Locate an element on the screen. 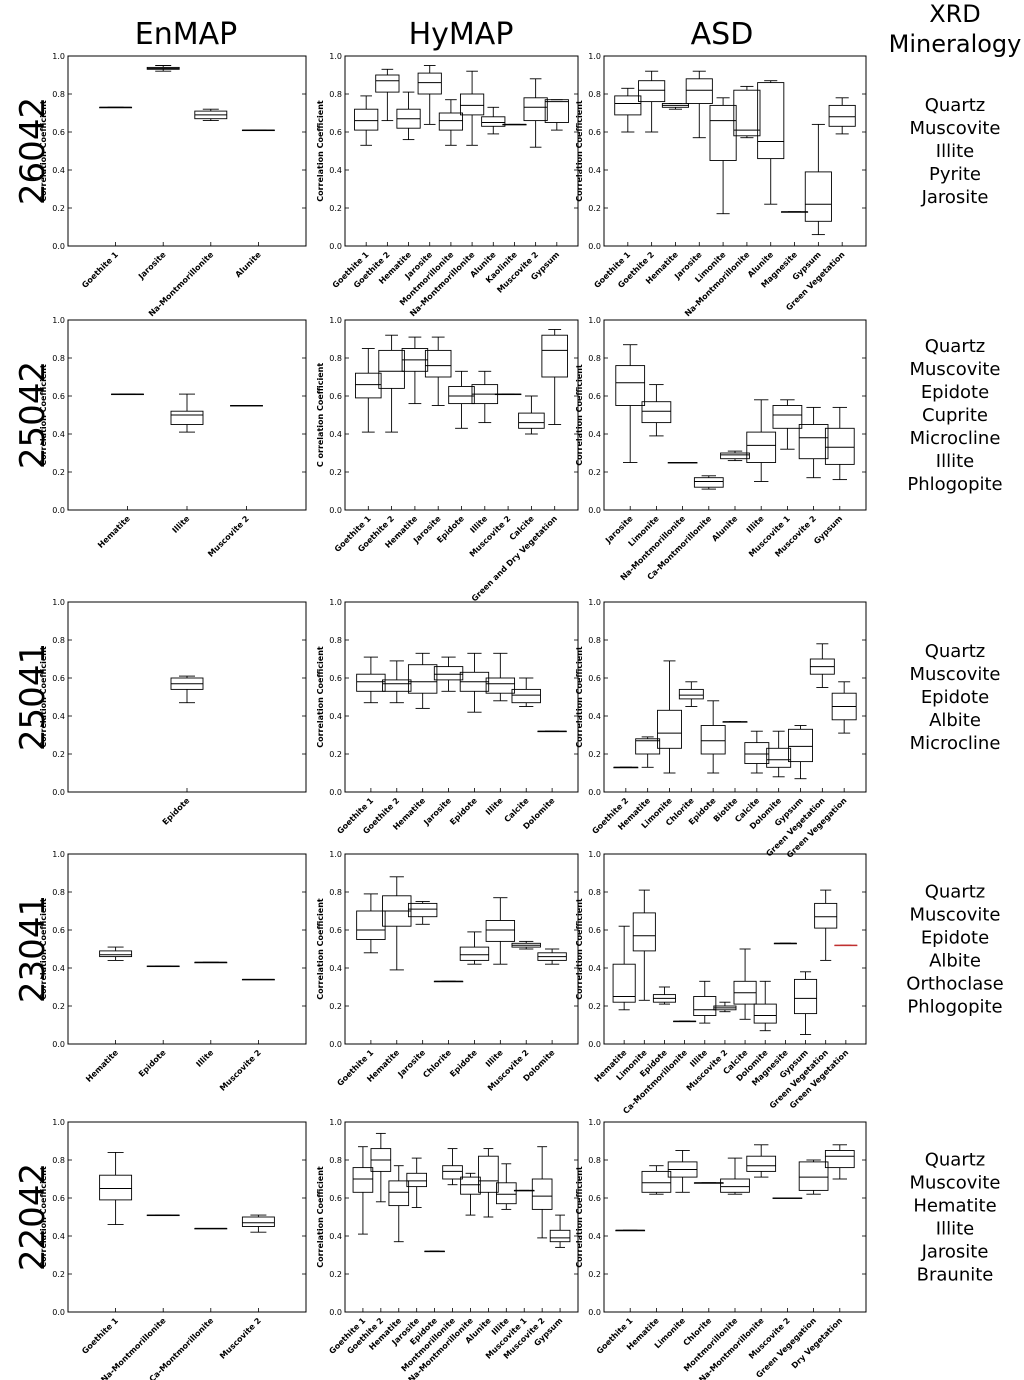 This screenshot has height=1380, width=1024. box-jarosite is located at coordinates (630, 403).